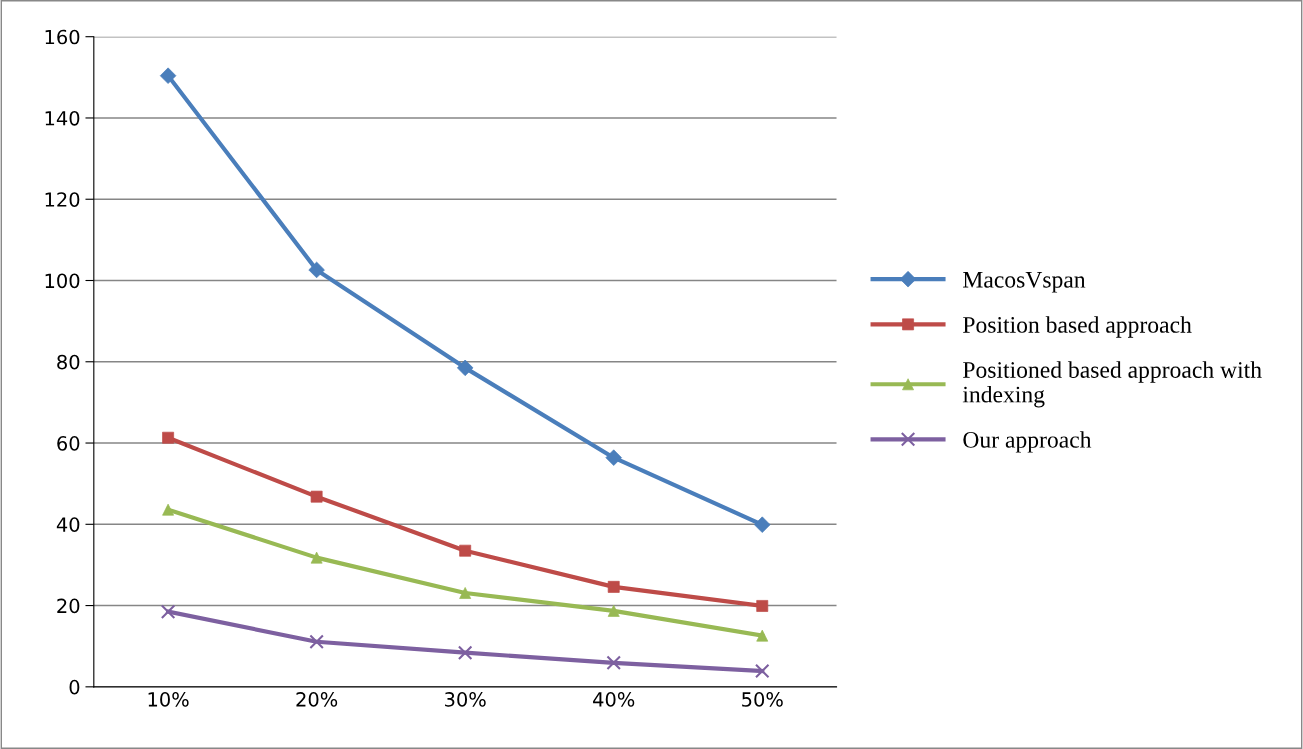 The width and height of the screenshot is (1303, 749). Describe the element at coordinates (62, 37) in the screenshot. I see `y-tick-label: 160` at that location.